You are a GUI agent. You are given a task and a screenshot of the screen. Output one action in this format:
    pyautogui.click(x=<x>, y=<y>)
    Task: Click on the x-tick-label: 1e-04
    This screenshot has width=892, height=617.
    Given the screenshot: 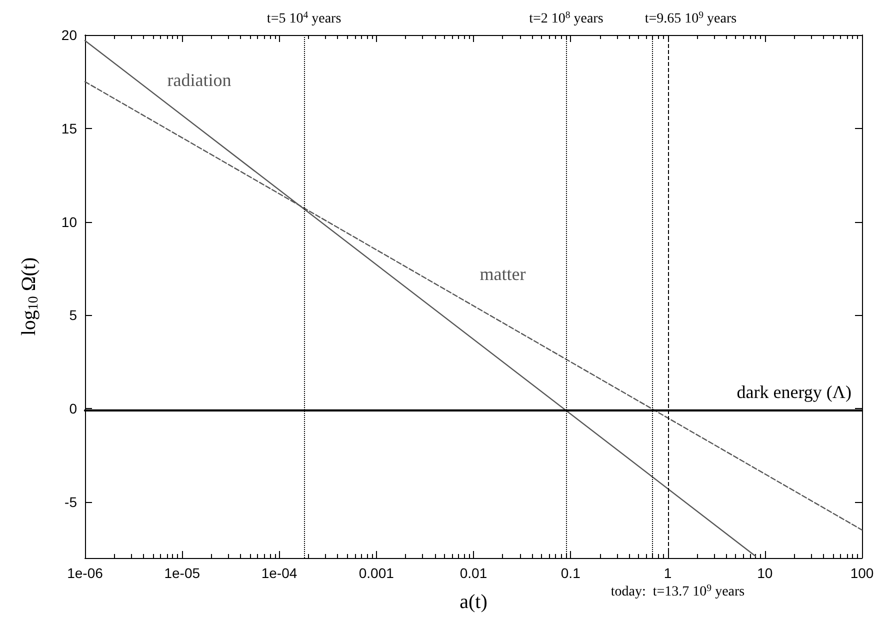 What is the action you would take?
    pyautogui.click(x=279, y=573)
    